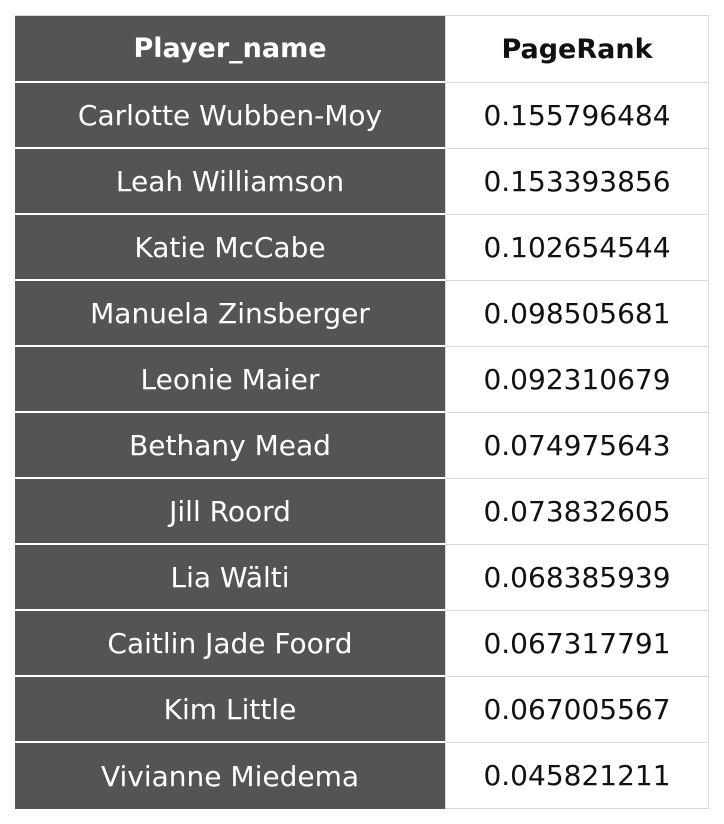 This screenshot has height=824, width=724. What do you see at coordinates (230, 248) in the screenshot?
I see `player-name-cell: Katie McCabe` at bounding box center [230, 248].